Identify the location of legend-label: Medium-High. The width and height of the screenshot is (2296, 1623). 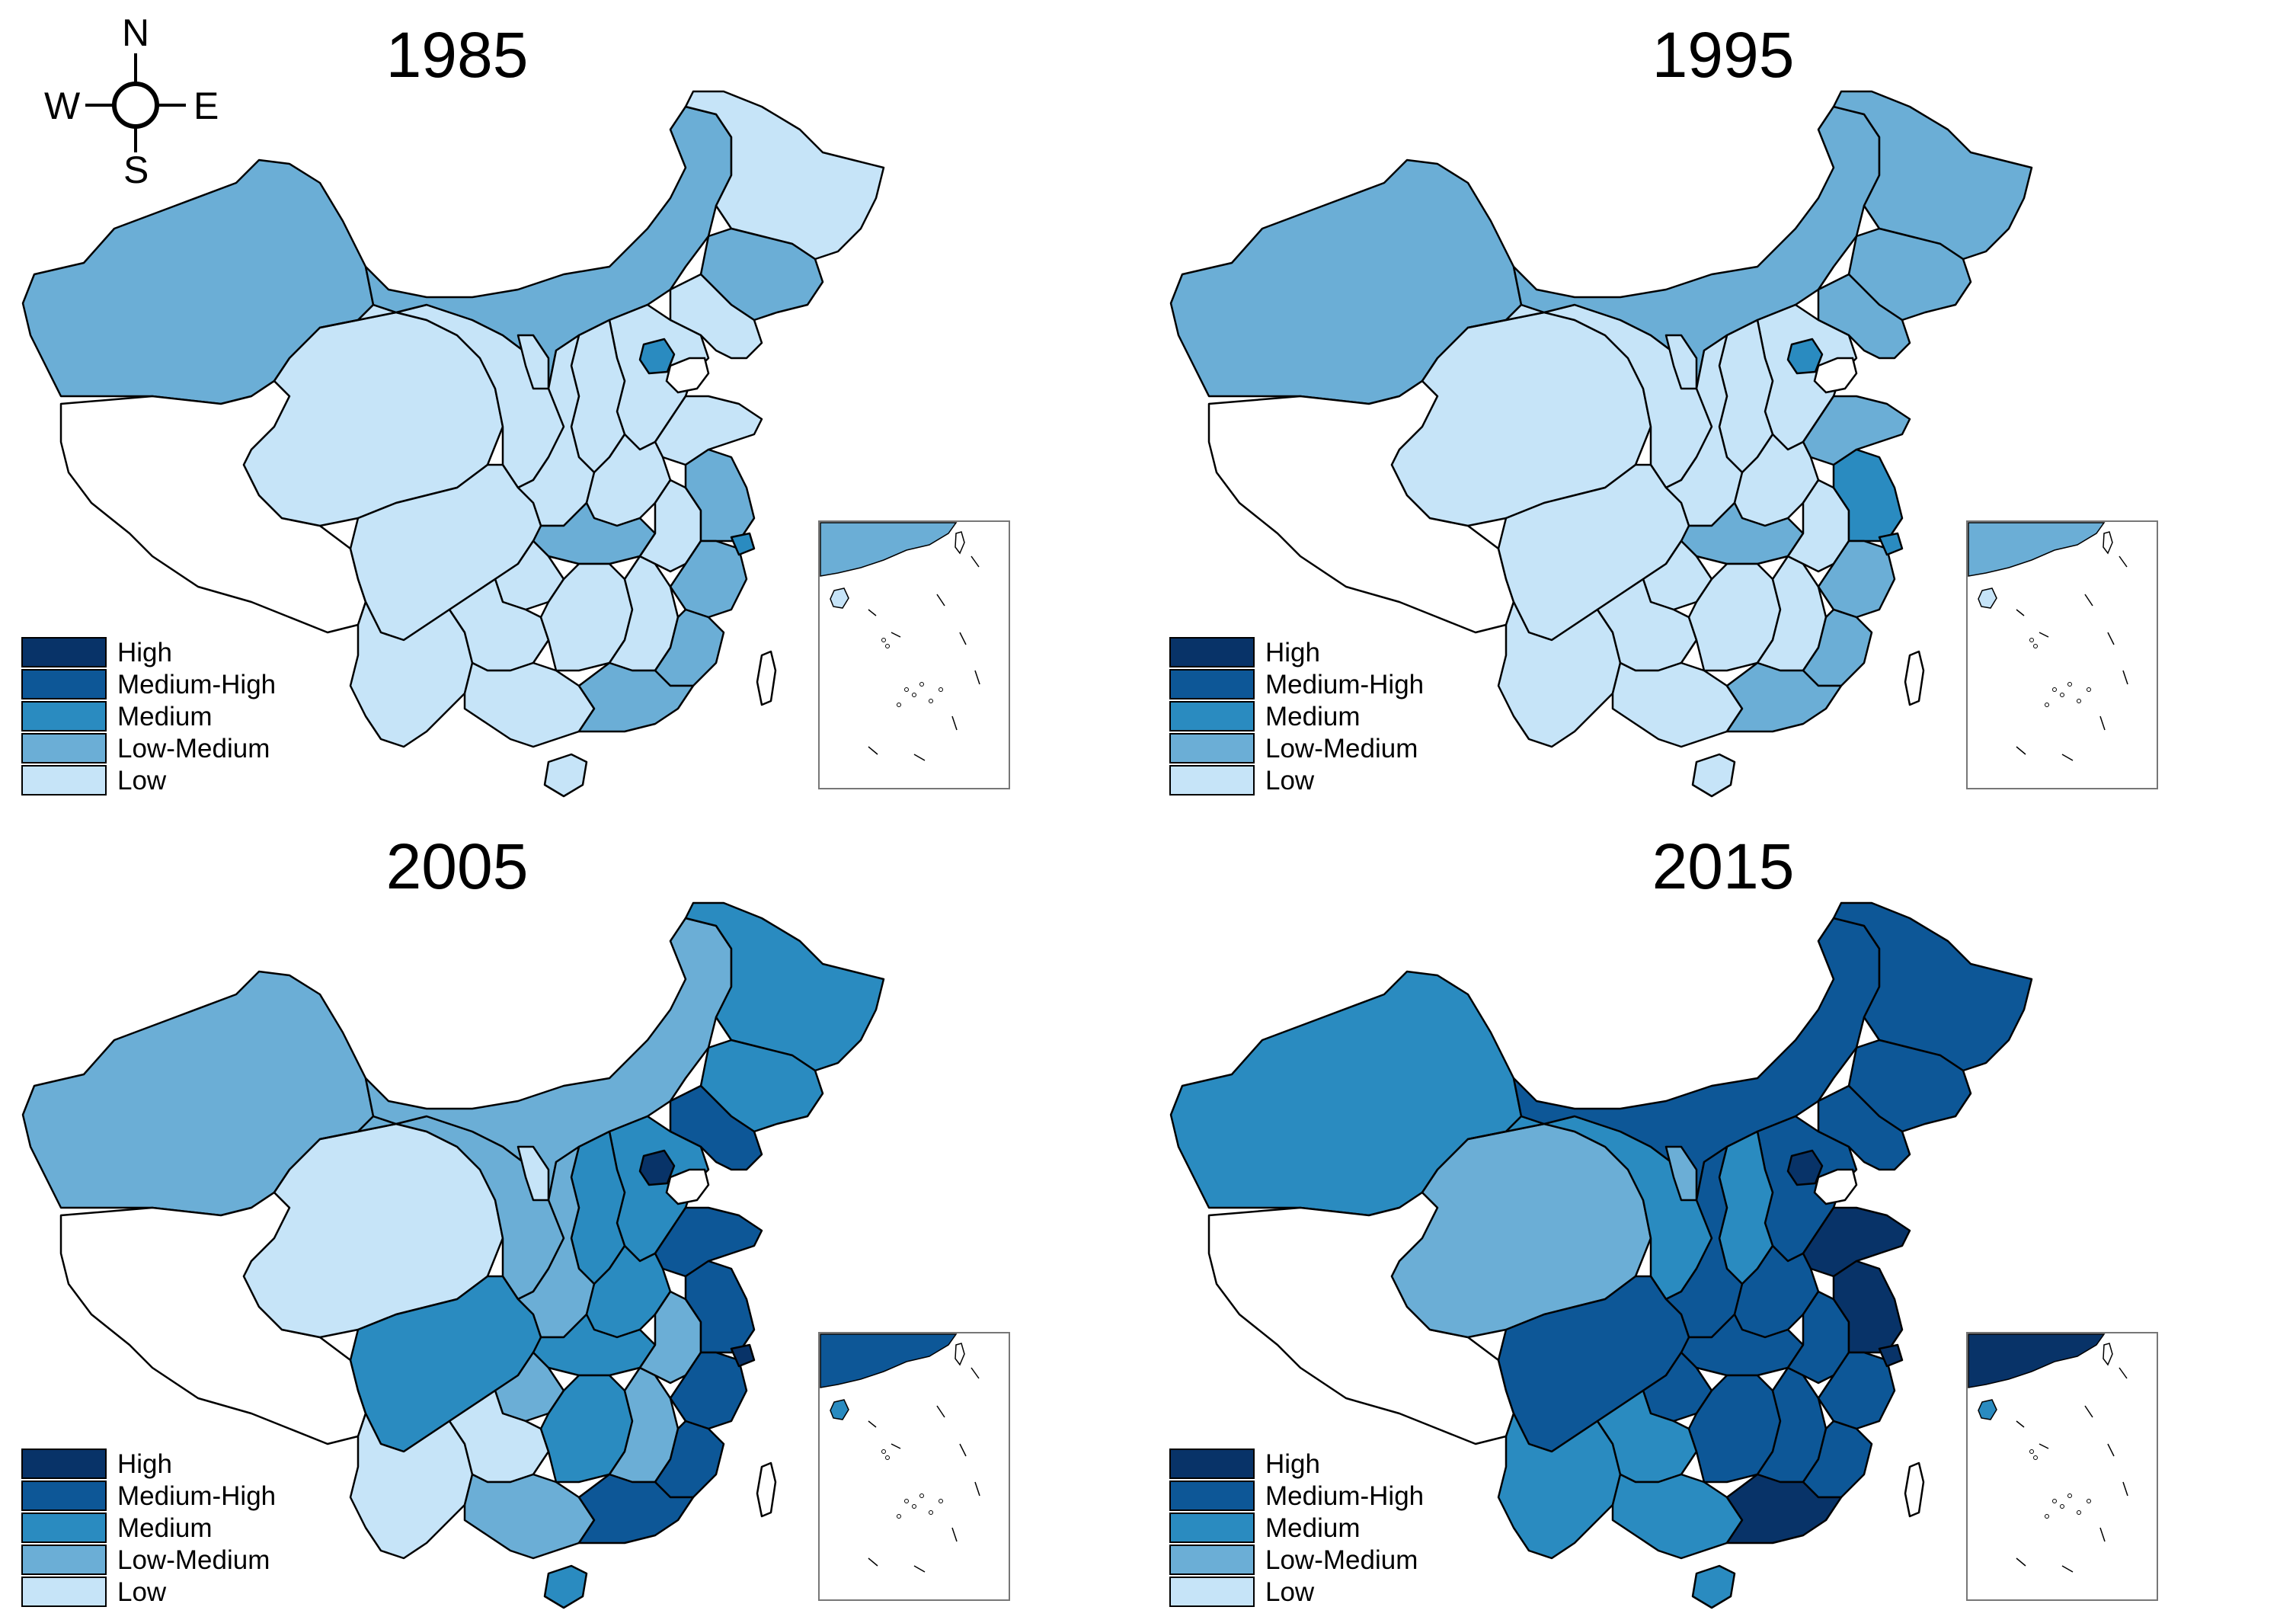
(197, 684).